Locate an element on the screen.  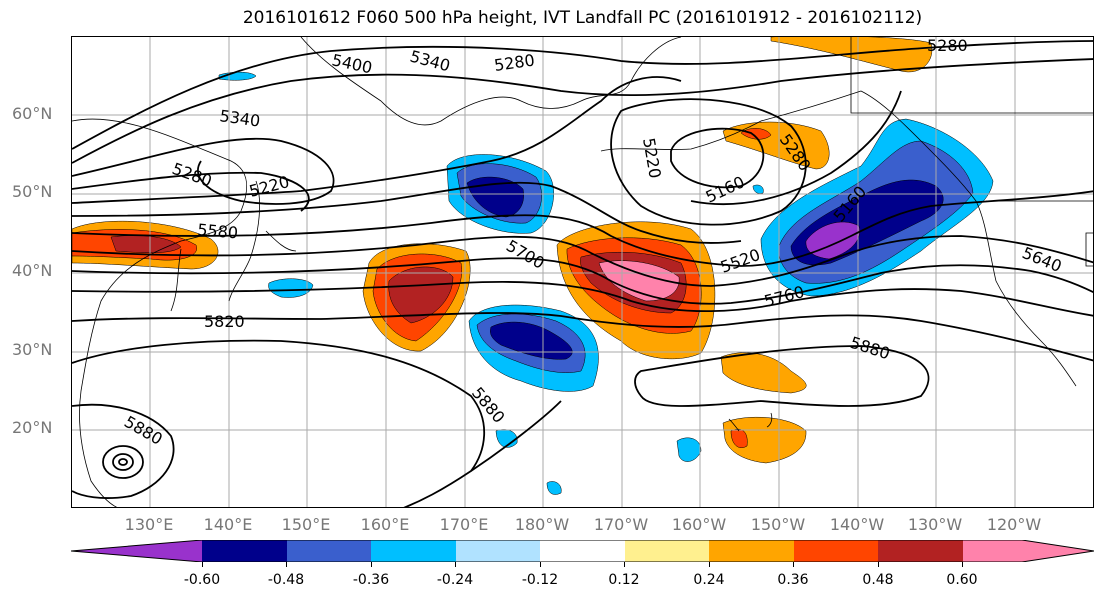
canada-border is located at coordinates (971, 75).